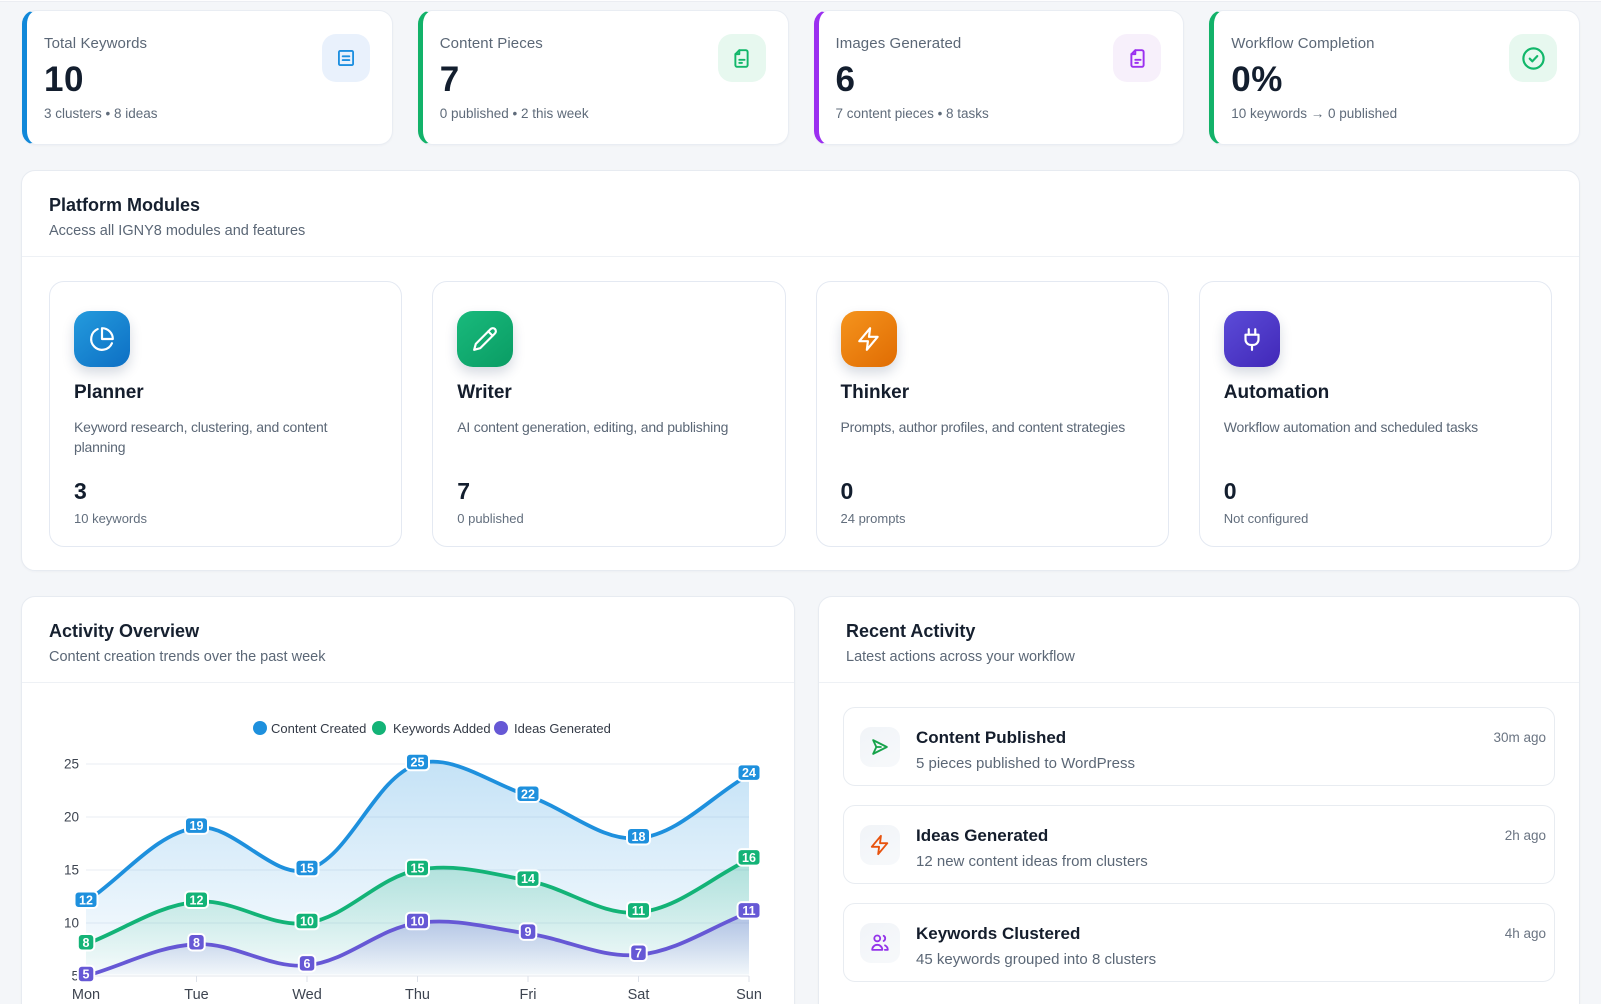 This screenshot has height=1004, width=1601. Describe the element at coordinates (307, 964) in the screenshot. I see `svg-text: 6` at that location.